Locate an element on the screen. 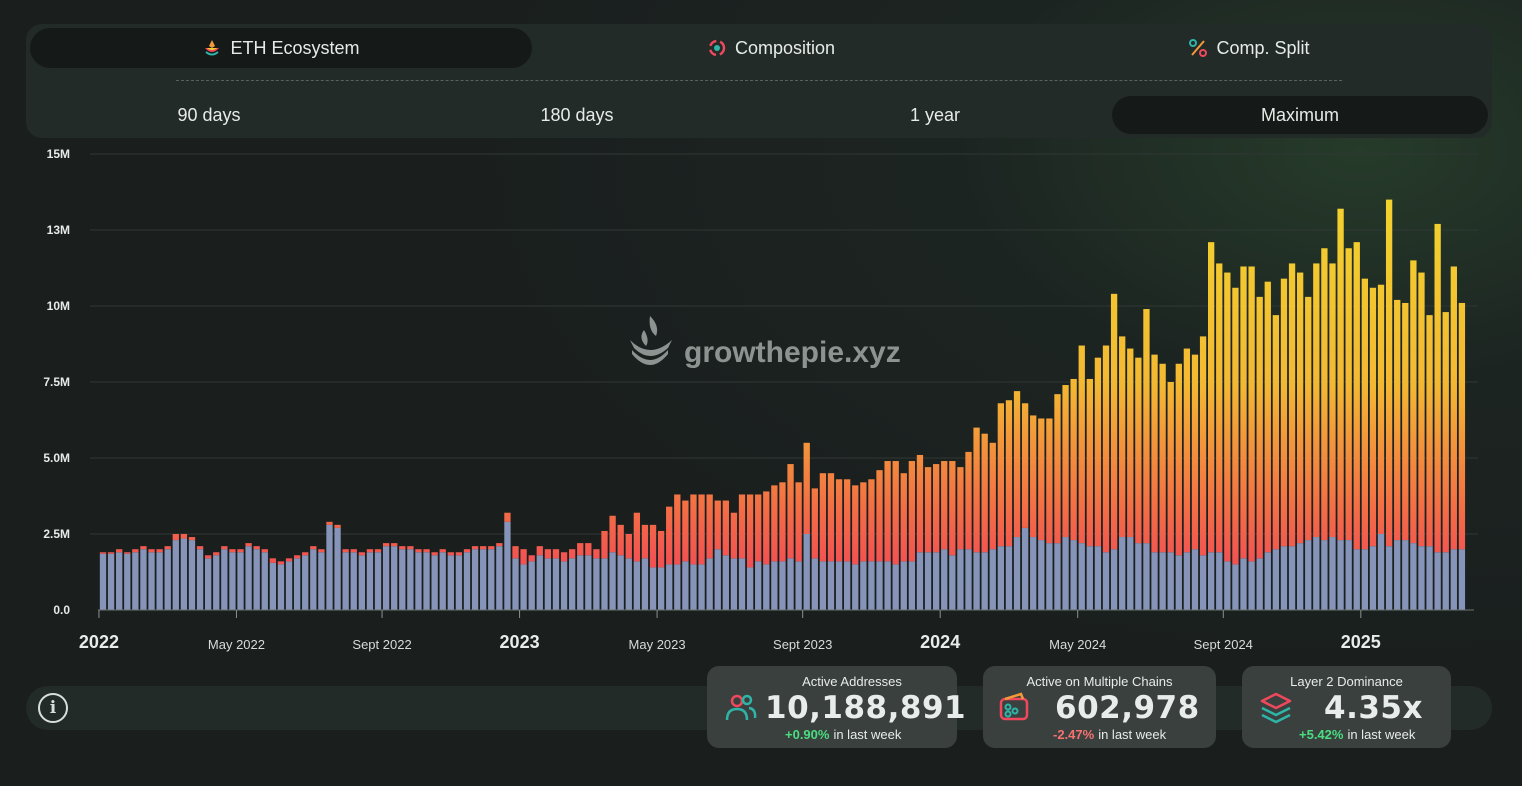 Image resolution: width=1522 pixels, height=786 pixels. tab-comp-split: Comp. Split is located at coordinates (1249, 48).